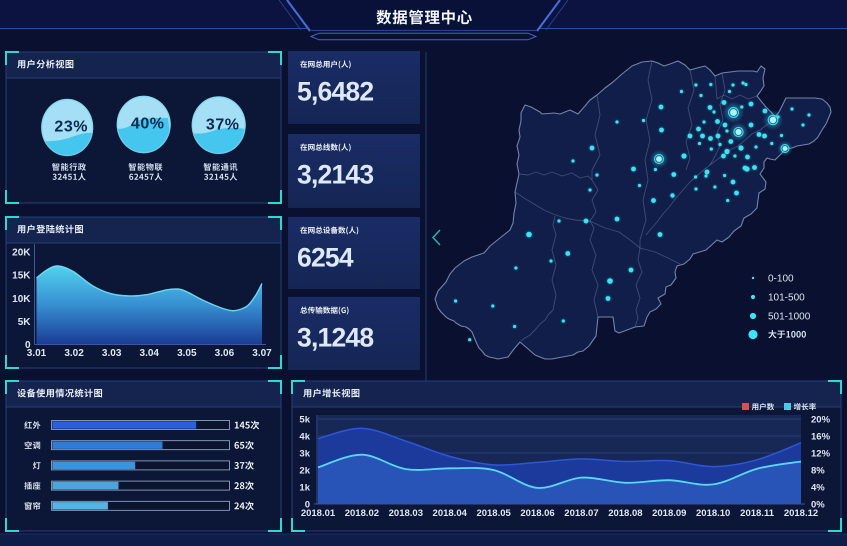 The image size is (847, 546). What do you see at coordinates (362, 513) in the screenshot?
I see `svg-text: 2018.02` at bounding box center [362, 513].